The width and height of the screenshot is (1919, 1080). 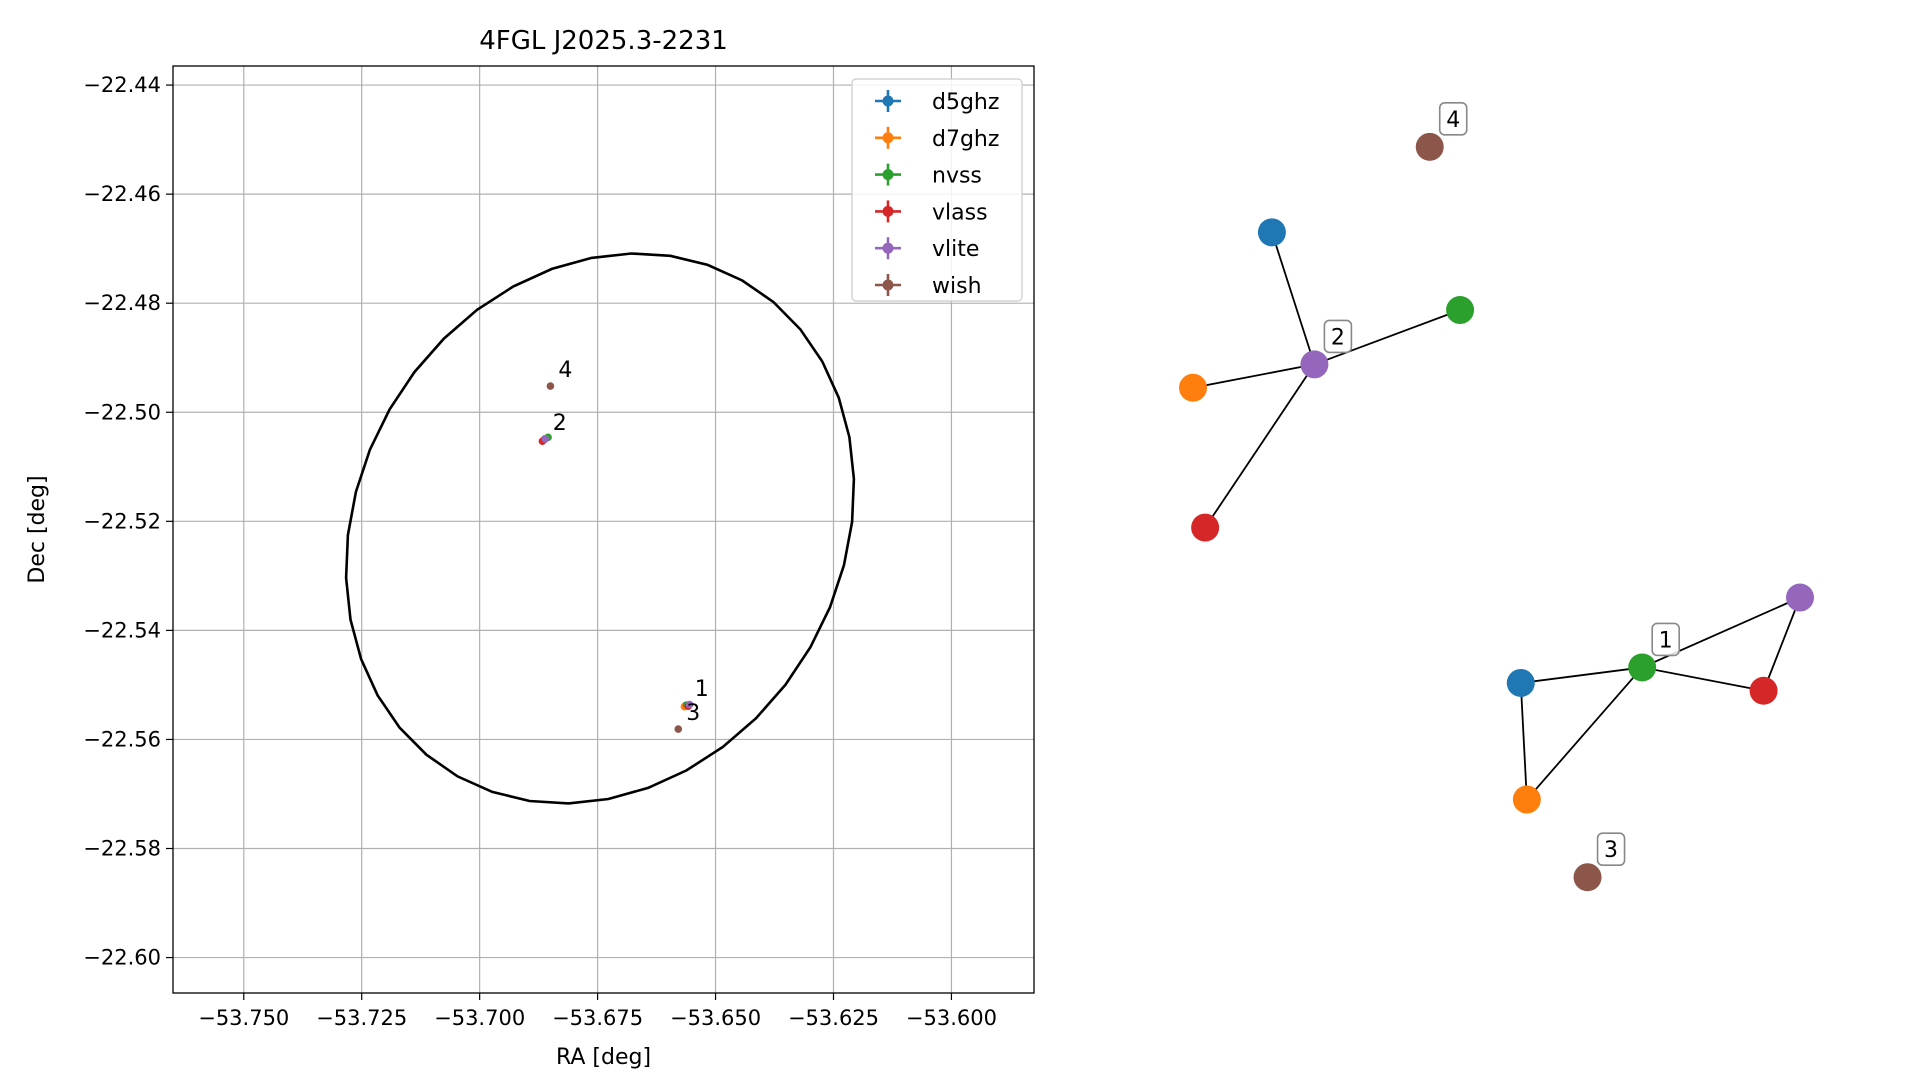 I want to click on legend-item-vlite: vlite, so click(x=927, y=249).